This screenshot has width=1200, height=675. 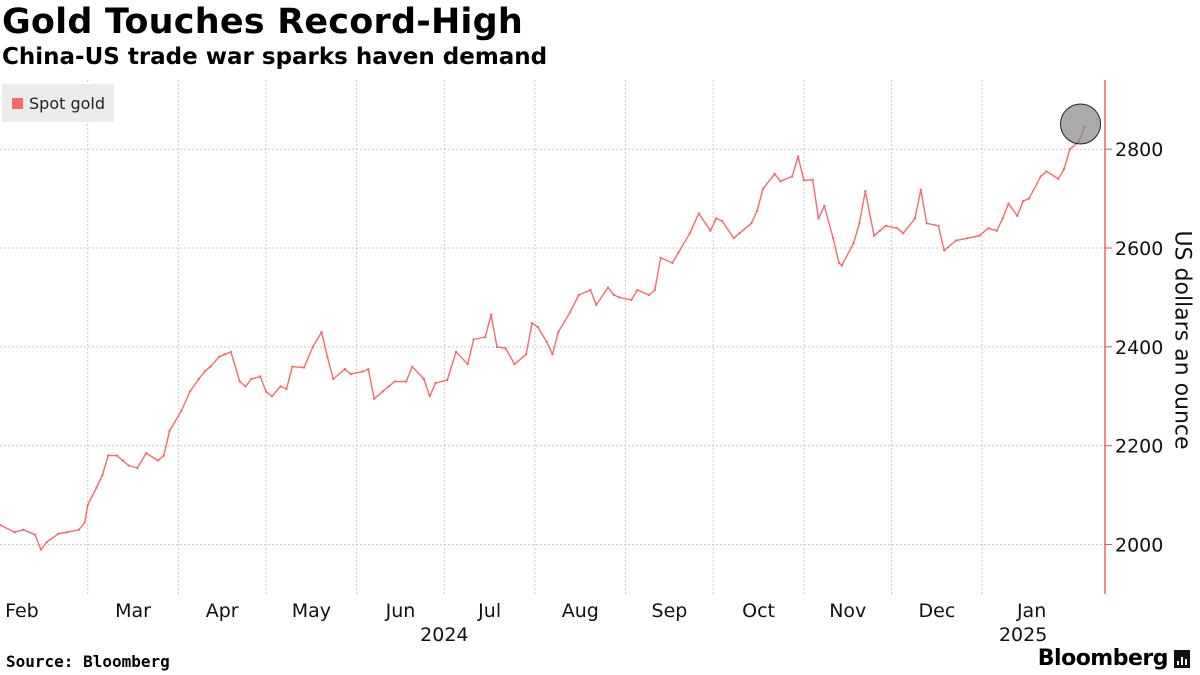 I want to click on legend: Spot gold, so click(x=58, y=103).